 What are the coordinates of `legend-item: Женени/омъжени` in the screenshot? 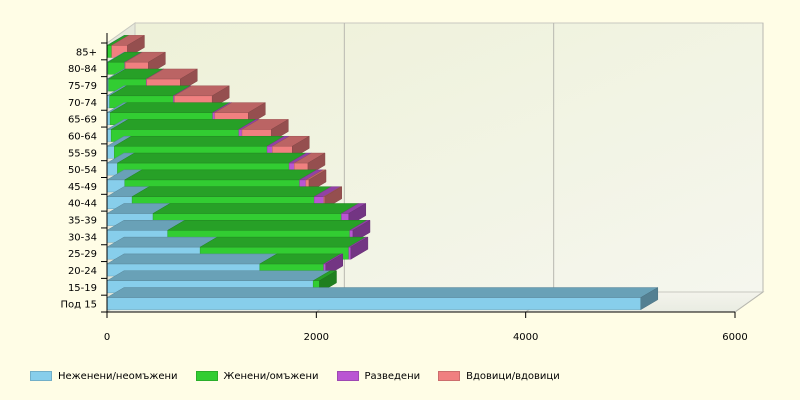 It's located at (257, 376).